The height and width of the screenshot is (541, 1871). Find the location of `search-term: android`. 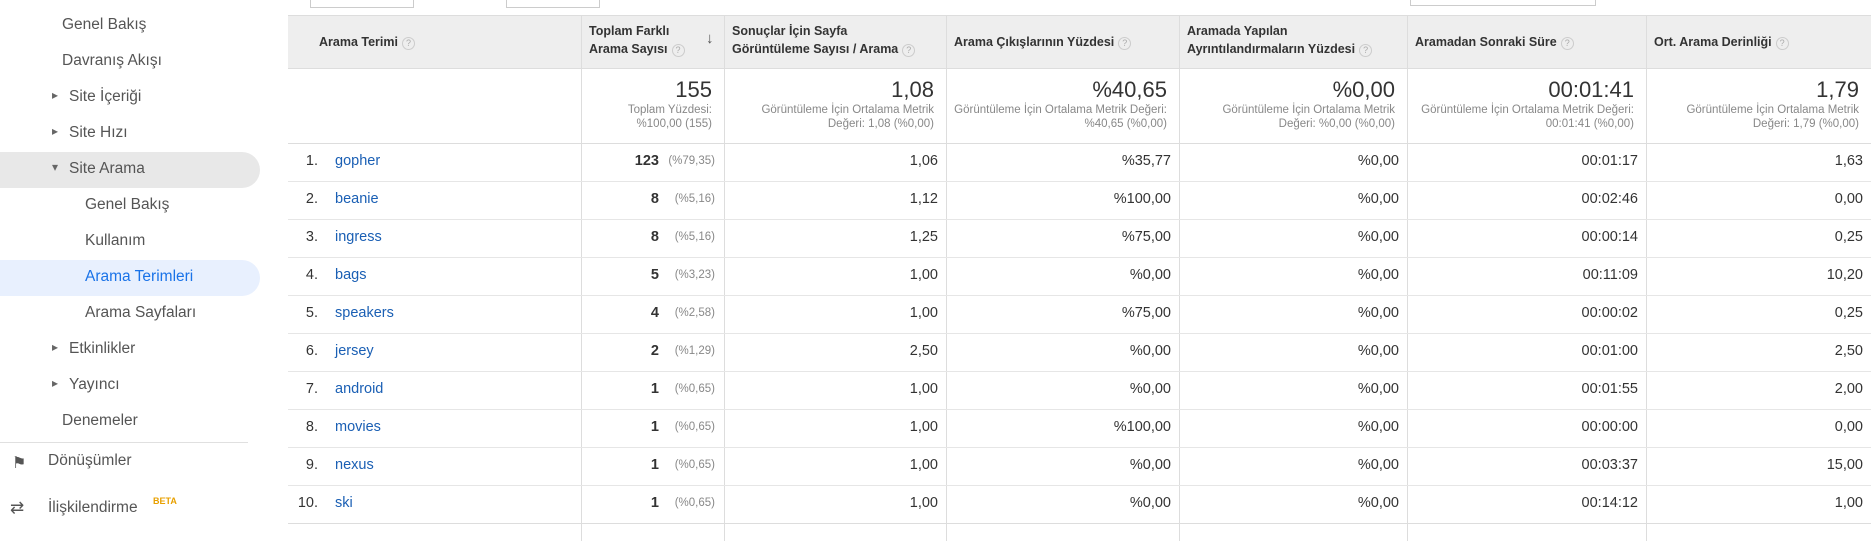

search-term: android is located at coordinates (359, 389).